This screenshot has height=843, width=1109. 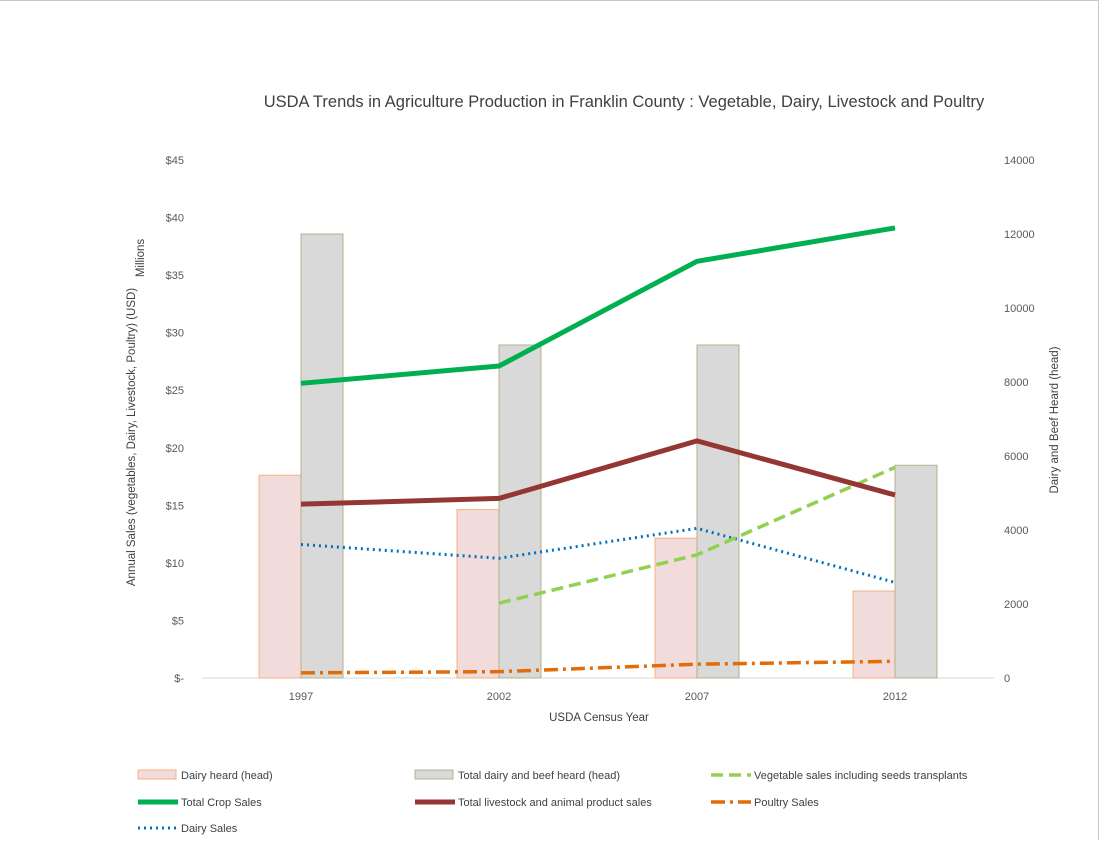 What do you see at coordinates (1016, 383) in the screenshot?
I see `right-tick-label: 8000` at bounding box center [1016, 383].